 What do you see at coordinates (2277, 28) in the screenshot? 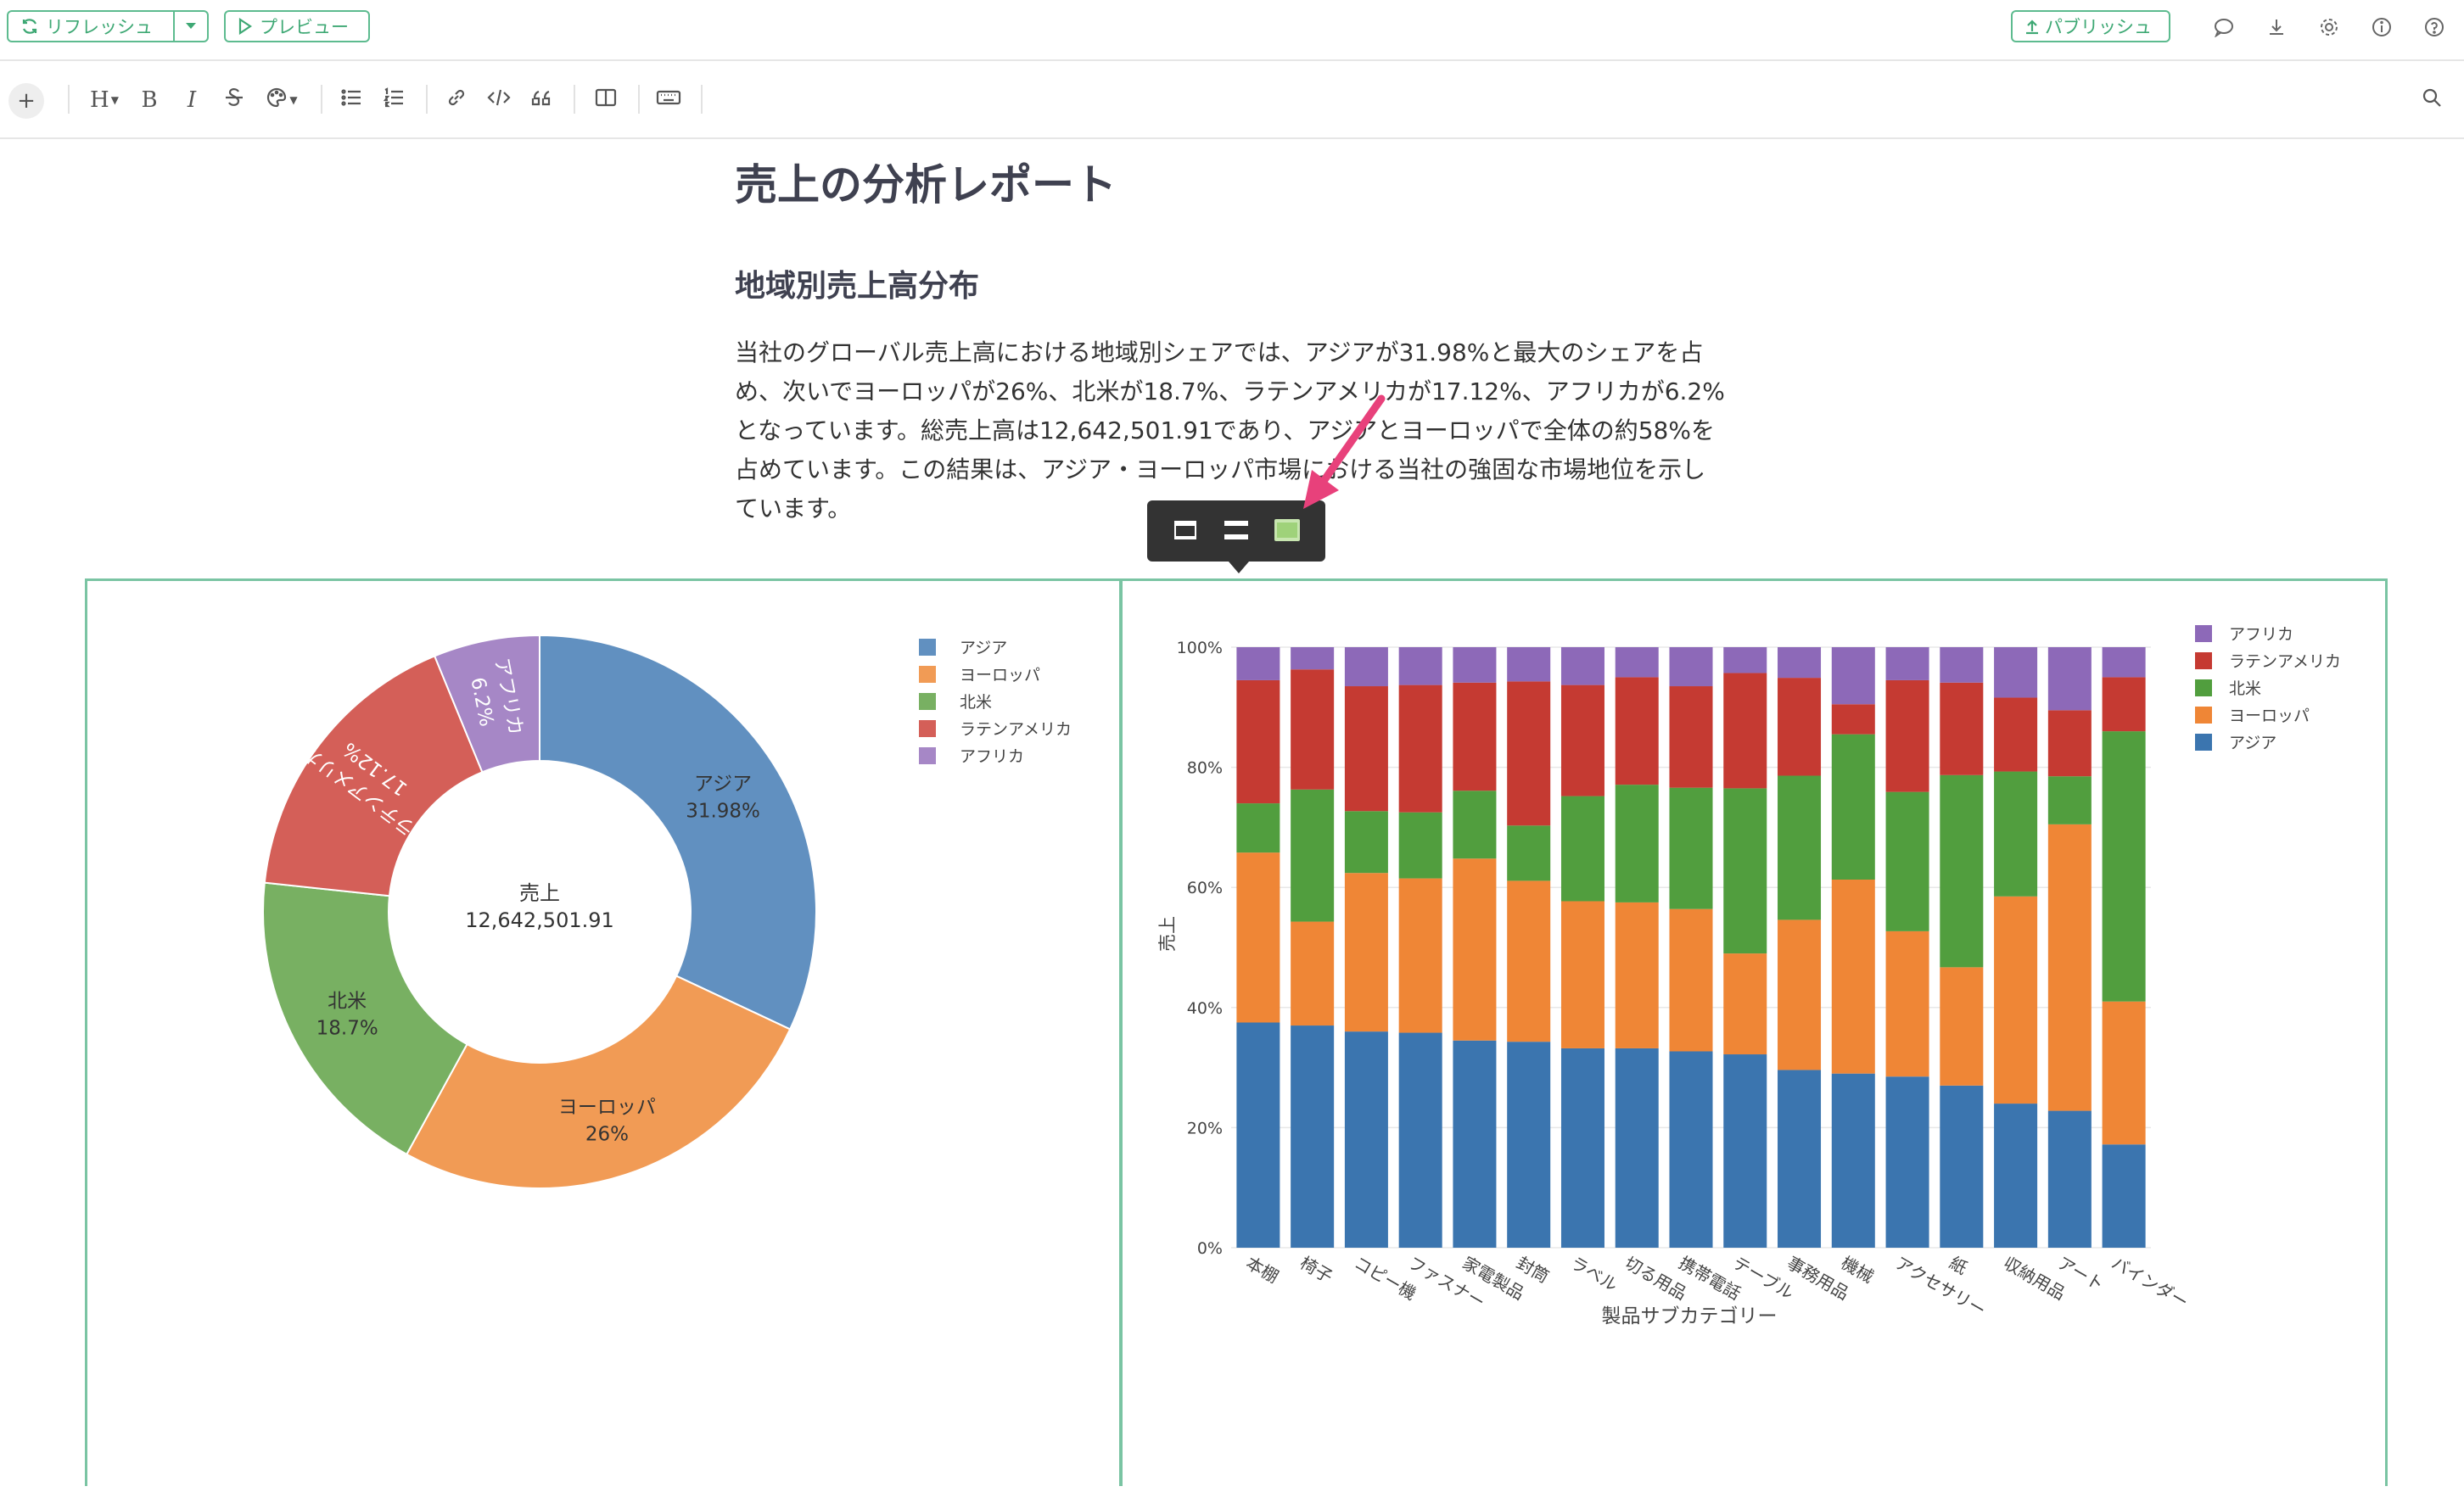
I see `download-icon` at bounding box center [2277, 28].